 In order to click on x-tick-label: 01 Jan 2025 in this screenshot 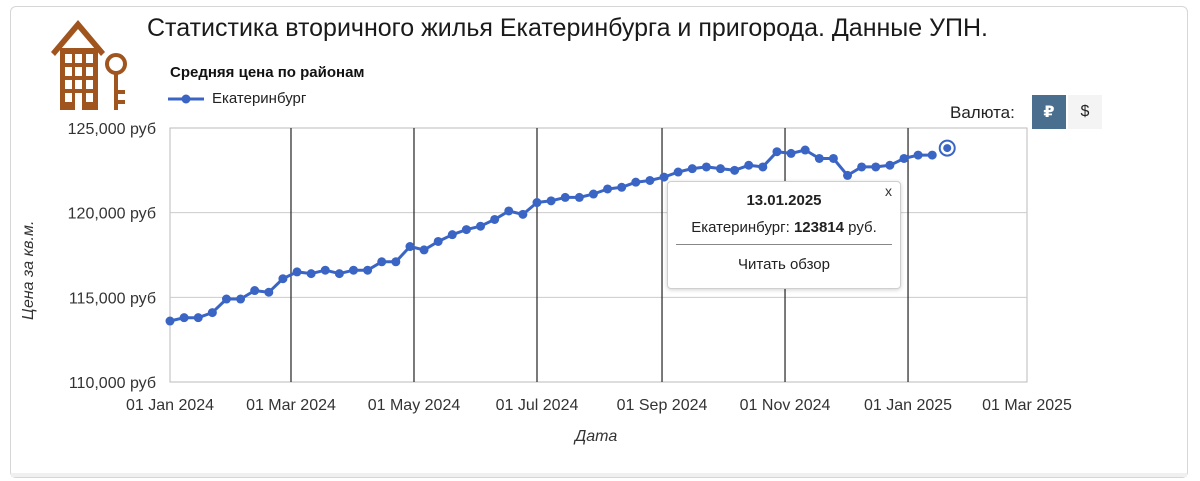, I will do `click(908, 405)`.